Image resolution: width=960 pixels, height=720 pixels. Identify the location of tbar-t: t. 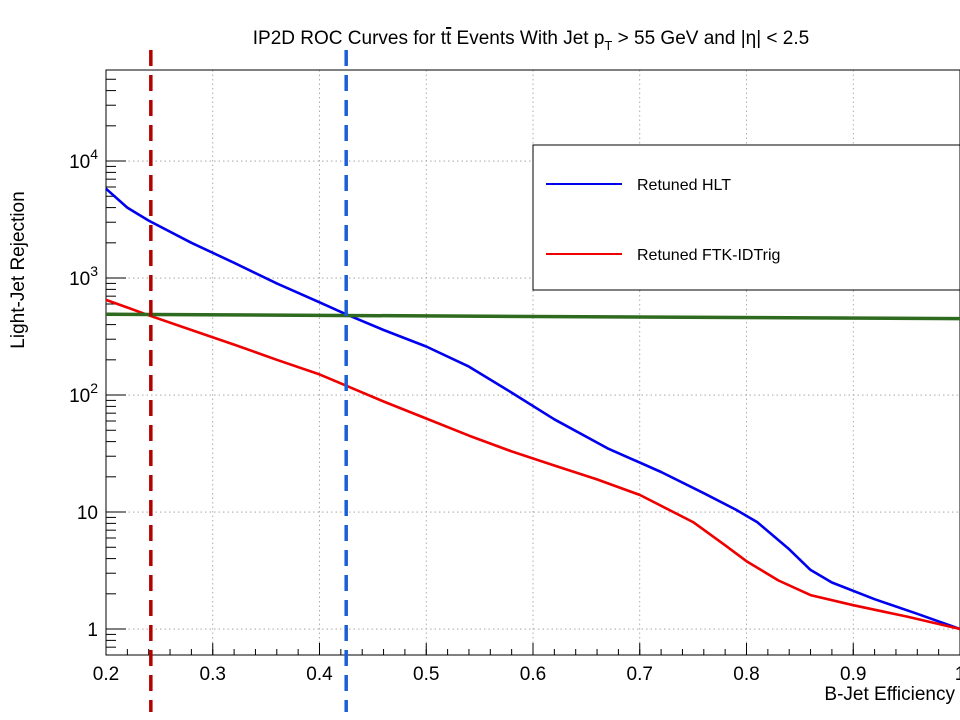
(449, 38).